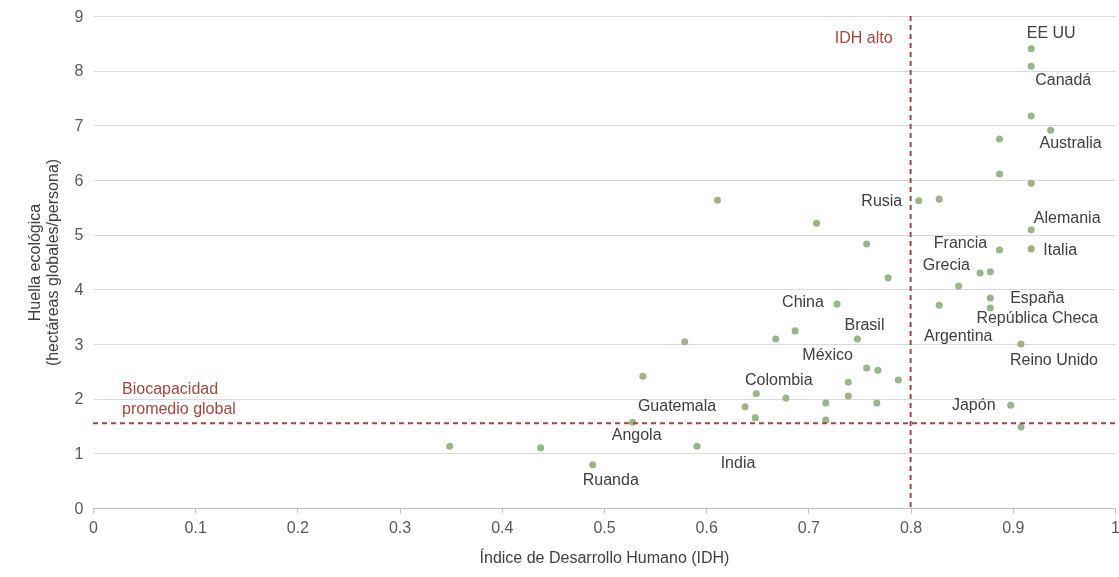  What do you see at coordinates (179, 399) in the screenshot?
I see `ref-line-label: Biocapacidad promedio global` at bounding box center [179, 399].